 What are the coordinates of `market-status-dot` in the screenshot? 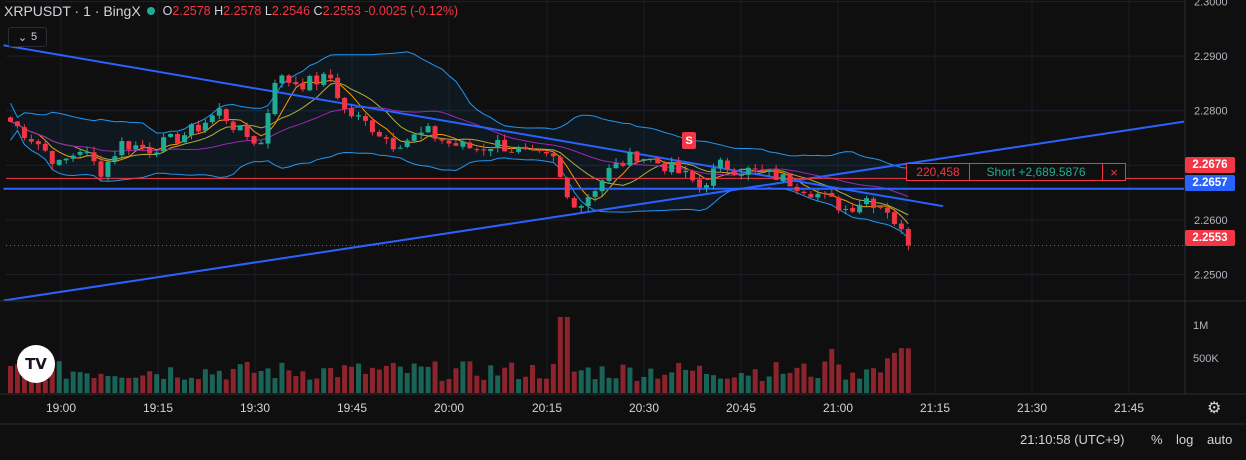 It's located at (150, 11).